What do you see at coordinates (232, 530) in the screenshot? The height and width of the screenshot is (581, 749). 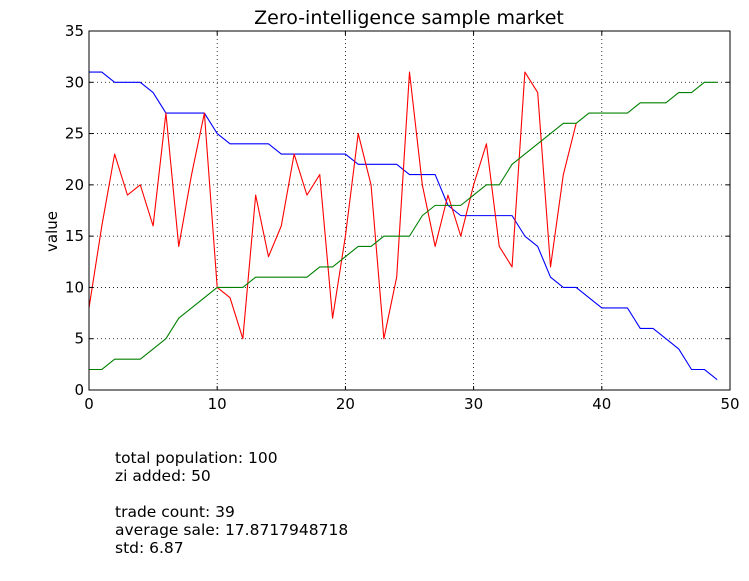 I see `average-sale-text: average sale: 17.8717948718` at bounding box center [232, 530].